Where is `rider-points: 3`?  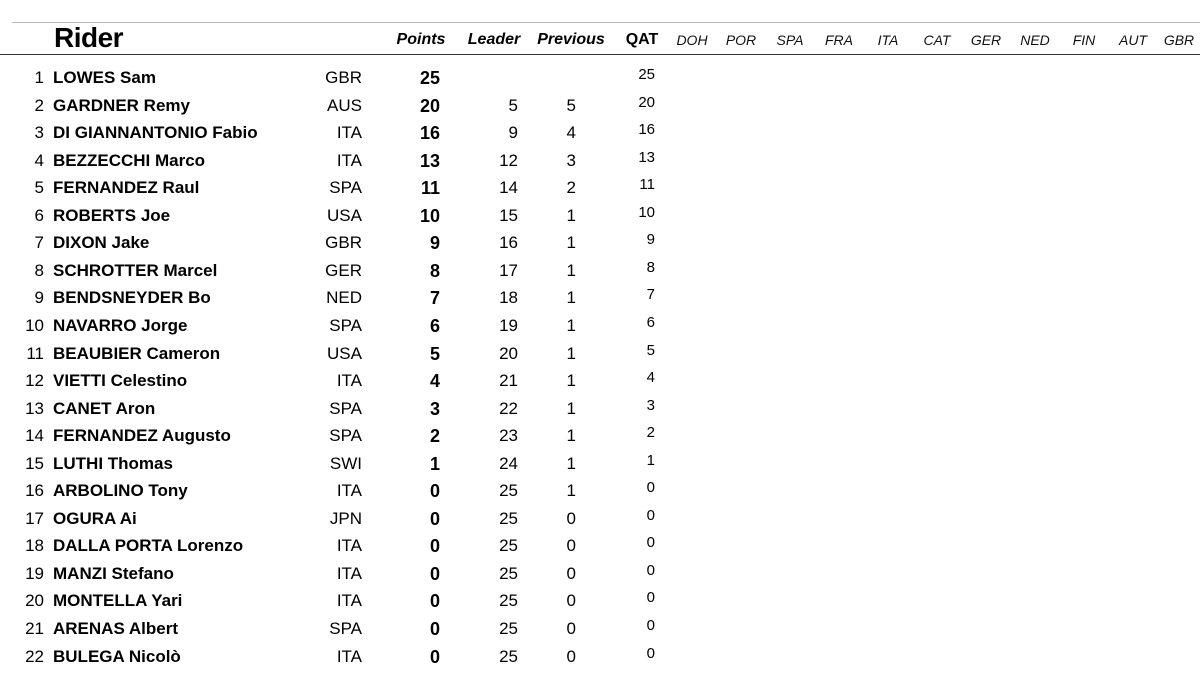 rider-points: 3 is located at coordinates (434, 408).